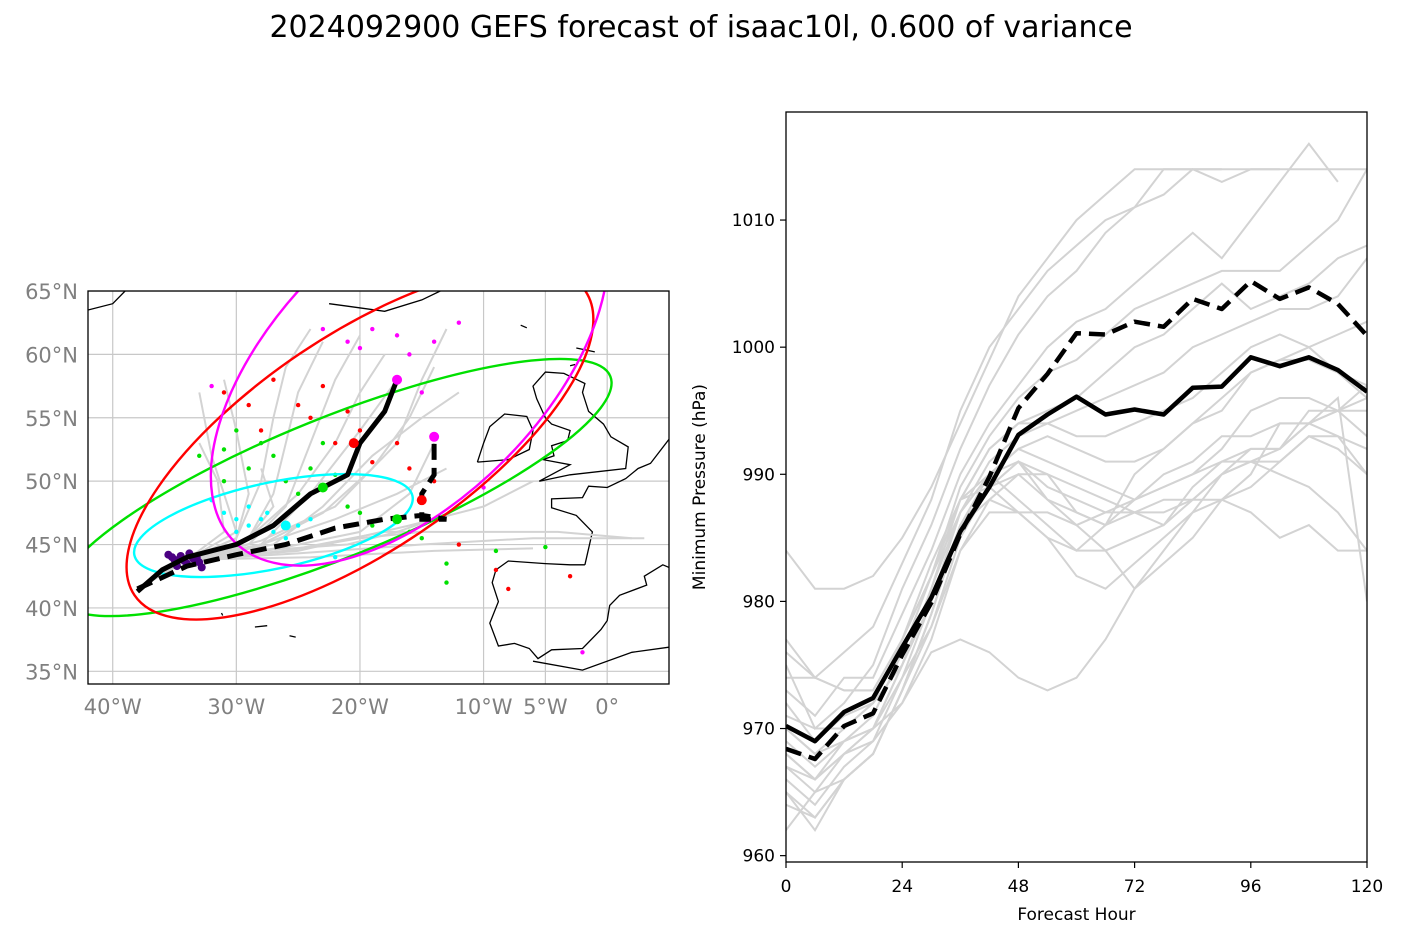  I want to click on pressure-x-tick-label: 120, so click(1367, 887).